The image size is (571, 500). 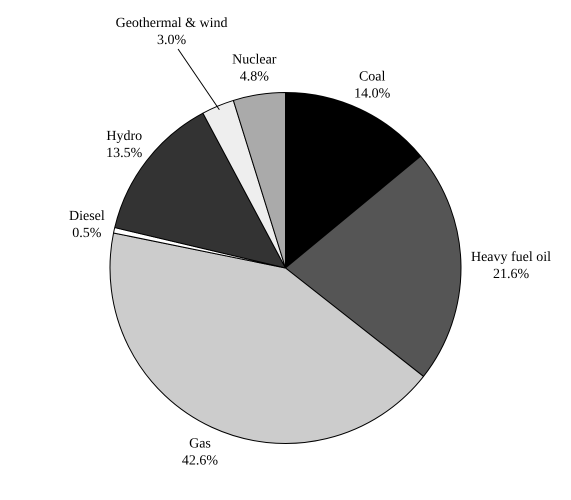 What do you see at coordinates (200, 444) in the screenshot?
I see `slice-label: Gas` at bounding box center [200, 444].